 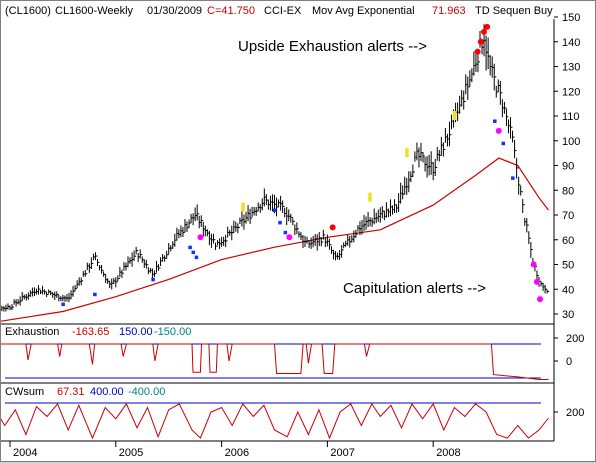 I want to click on time-tick-label: 2004, so click(x=25, y=453).